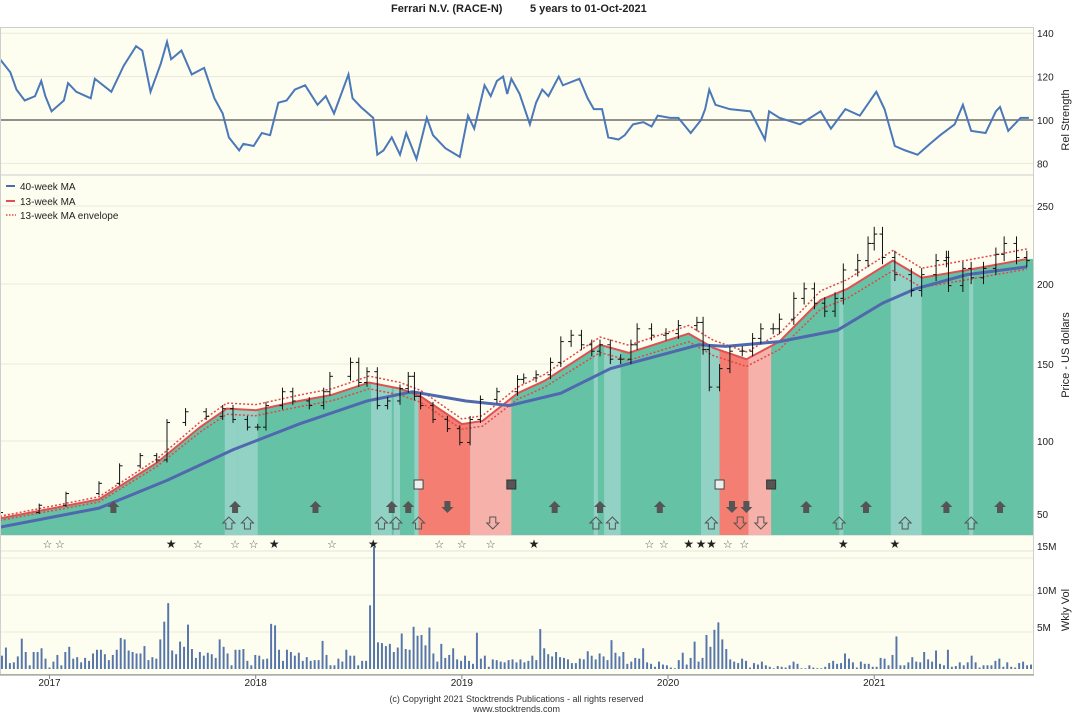 Image resolution: width=1076 pixels, height=717 pixels. What do you see at coordinates (516, 709) in the screenshot?
I see `website-link: www.stocktrends.com` at bounding box center [516, 709].